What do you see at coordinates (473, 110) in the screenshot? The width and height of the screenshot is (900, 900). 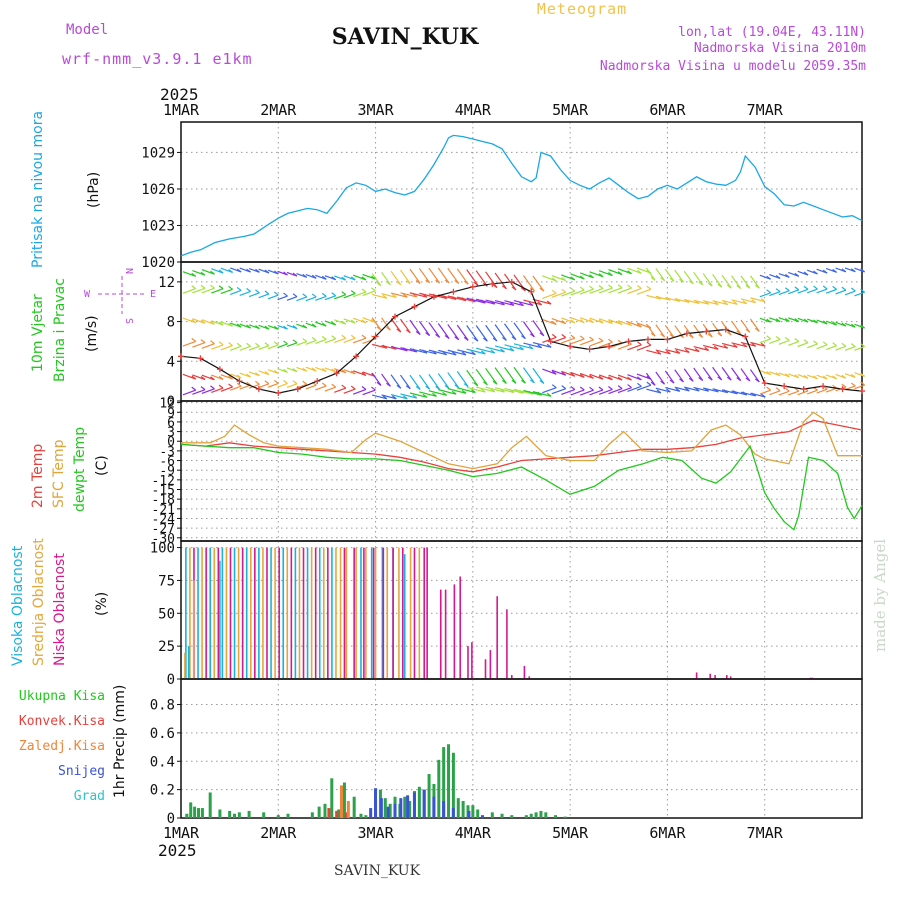 I see `date-label-top: 4MAR` at bounding box center [473, 110].